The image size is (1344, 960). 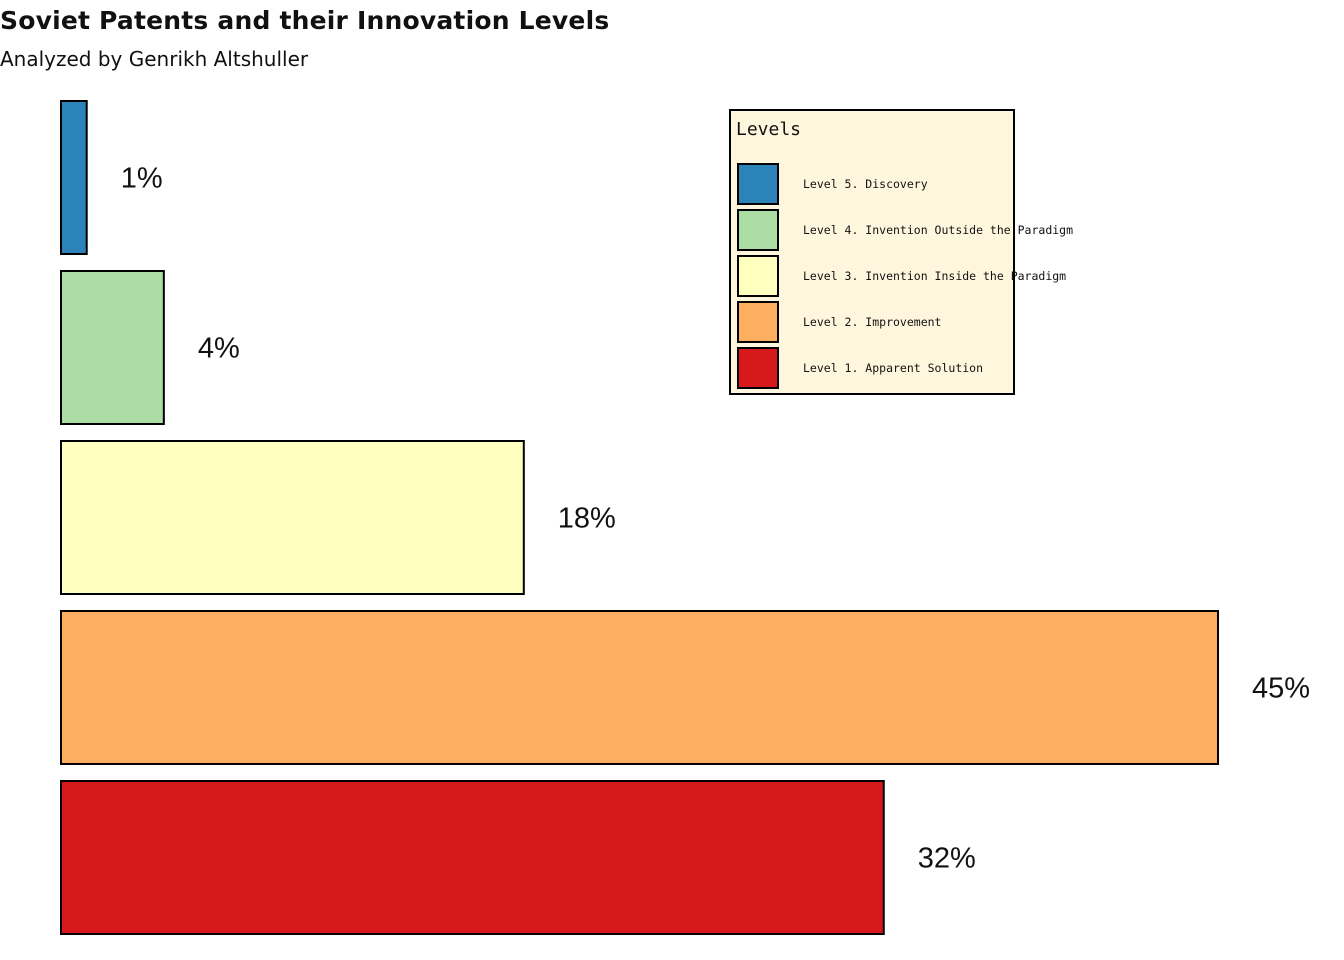 What do you see at coordinates (142, 179) in the screenshot?
I see `data-label-level-5: 1%` at bounding box center [142, 179].